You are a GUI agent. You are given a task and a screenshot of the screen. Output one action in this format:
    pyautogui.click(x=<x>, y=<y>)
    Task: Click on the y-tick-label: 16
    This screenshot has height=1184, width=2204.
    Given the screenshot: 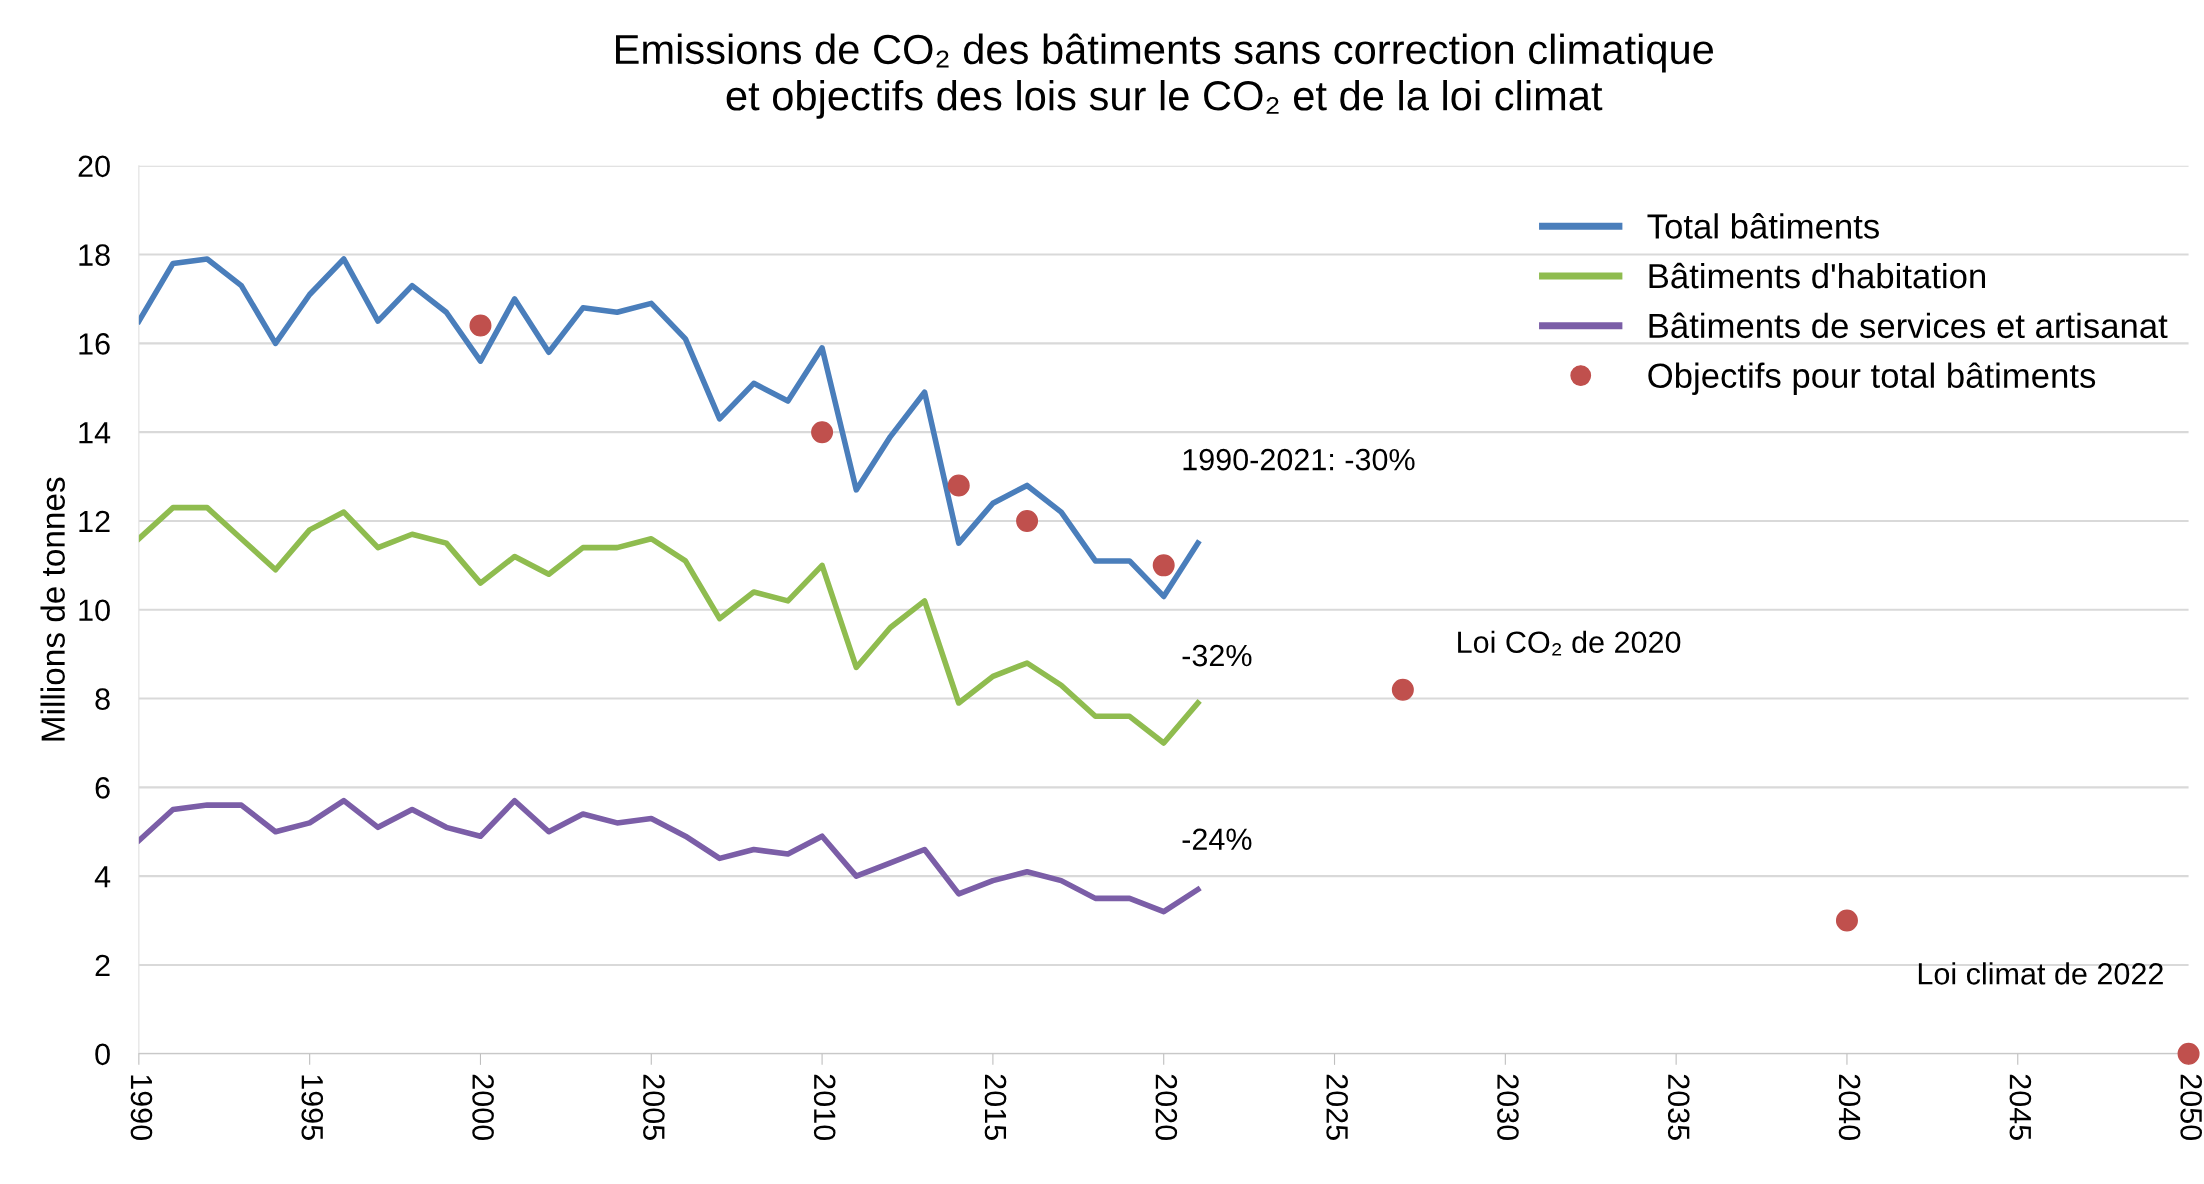 What is the action you would take?
    pyautogui.click(x=94, y=344)
    